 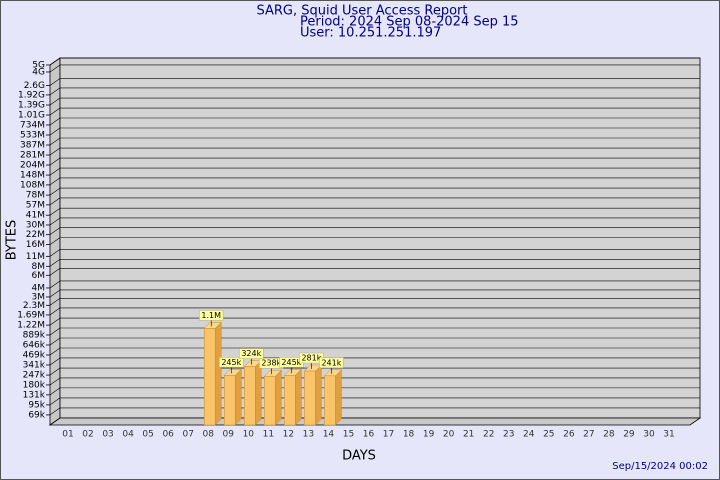 What do you see at coordinates (34, 395) in the screenshot?
I see `y-tick-label: 131k` at bounding box center [34, 395].